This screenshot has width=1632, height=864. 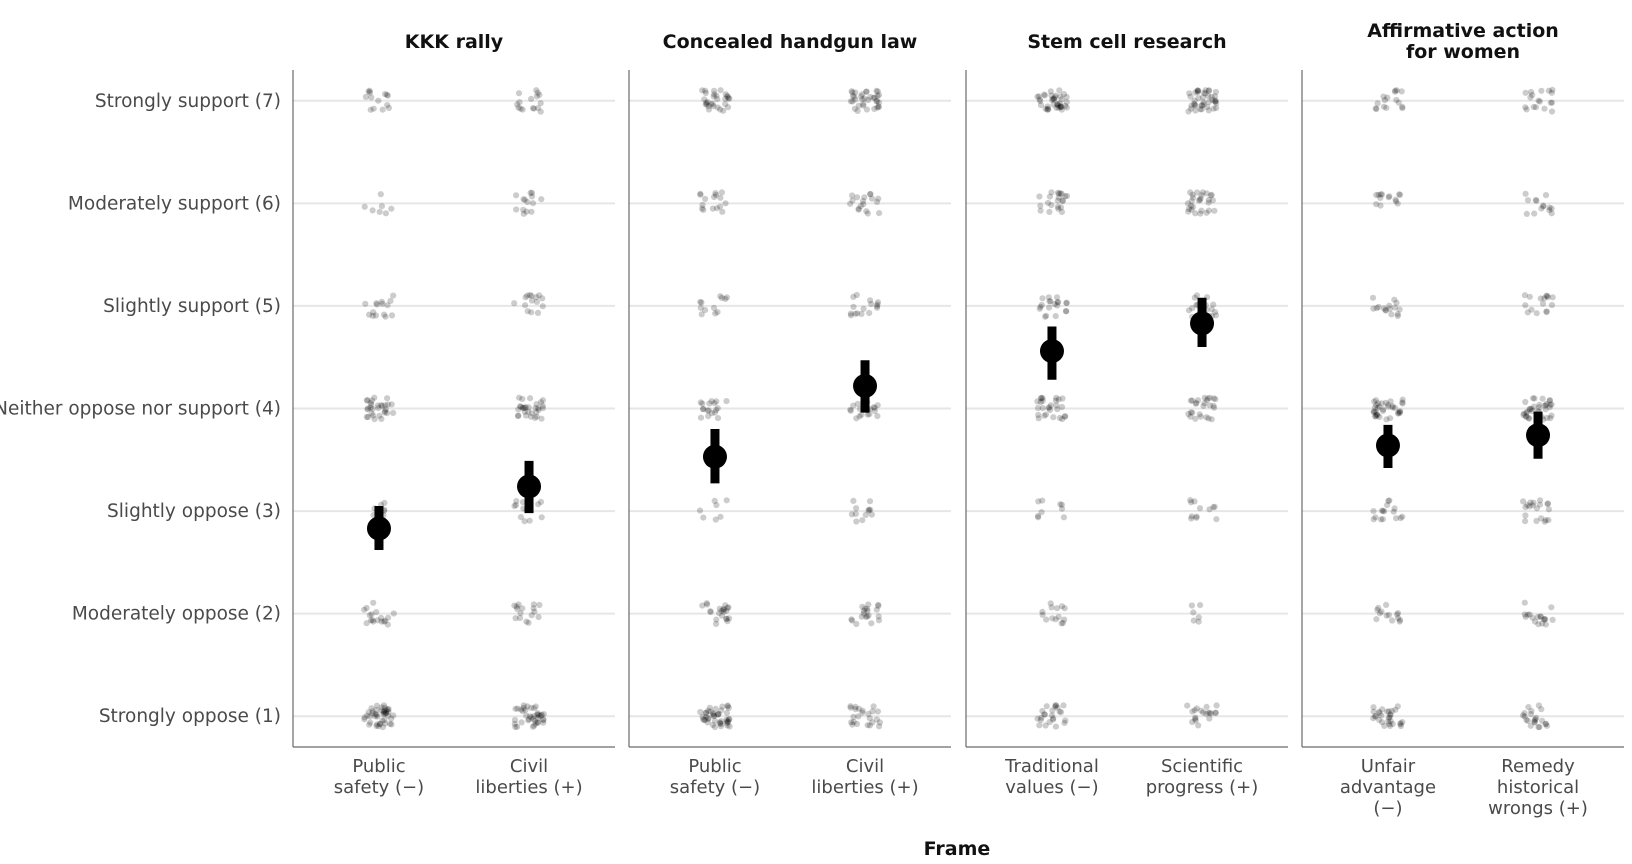 I want to click on panel-title: for women, so click(x=1463, y=52).